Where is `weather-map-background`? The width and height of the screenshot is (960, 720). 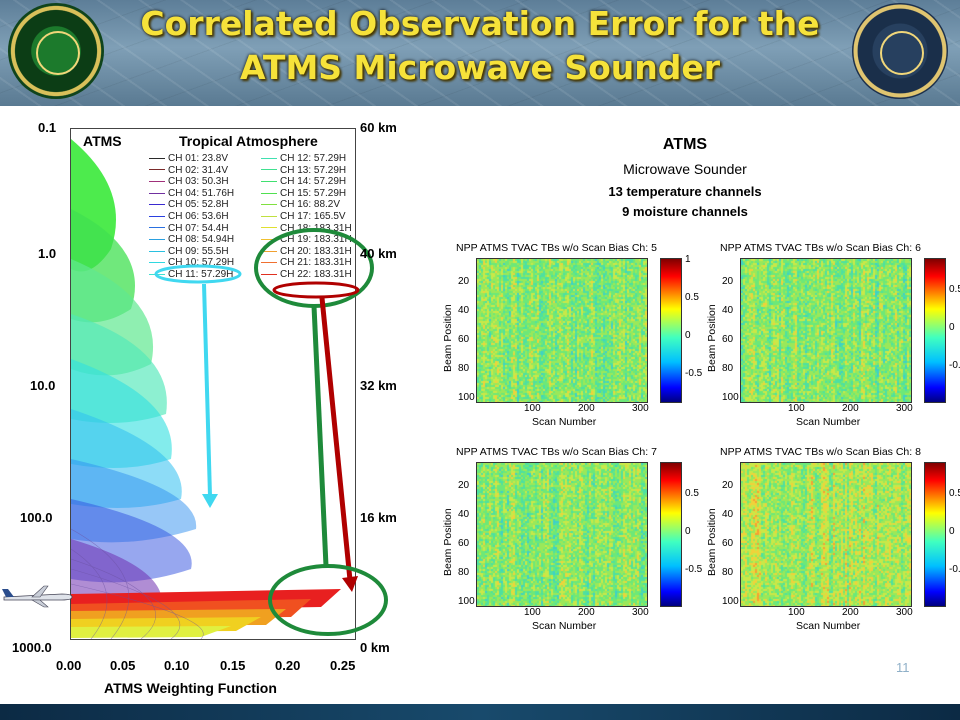 weather-map-background is located at coordinates (480, 53).